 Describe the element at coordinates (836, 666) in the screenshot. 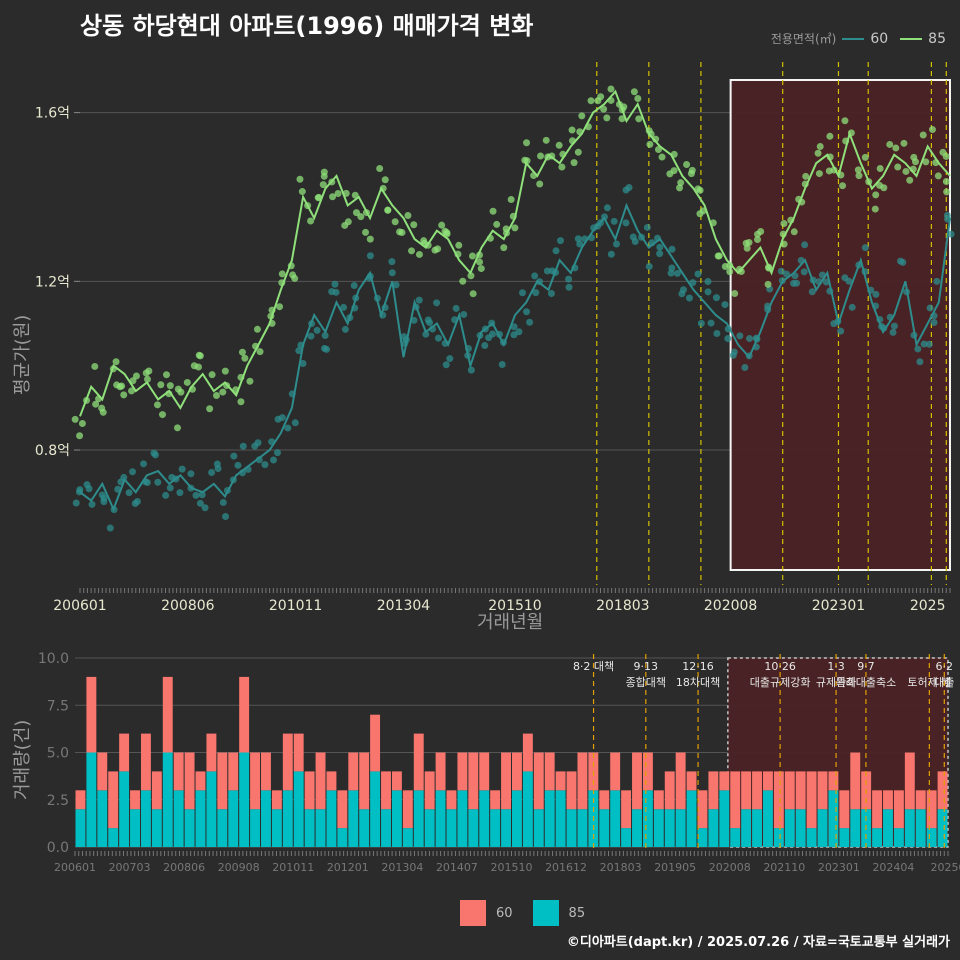

I see `policy-annotation: 1·3` at that location.